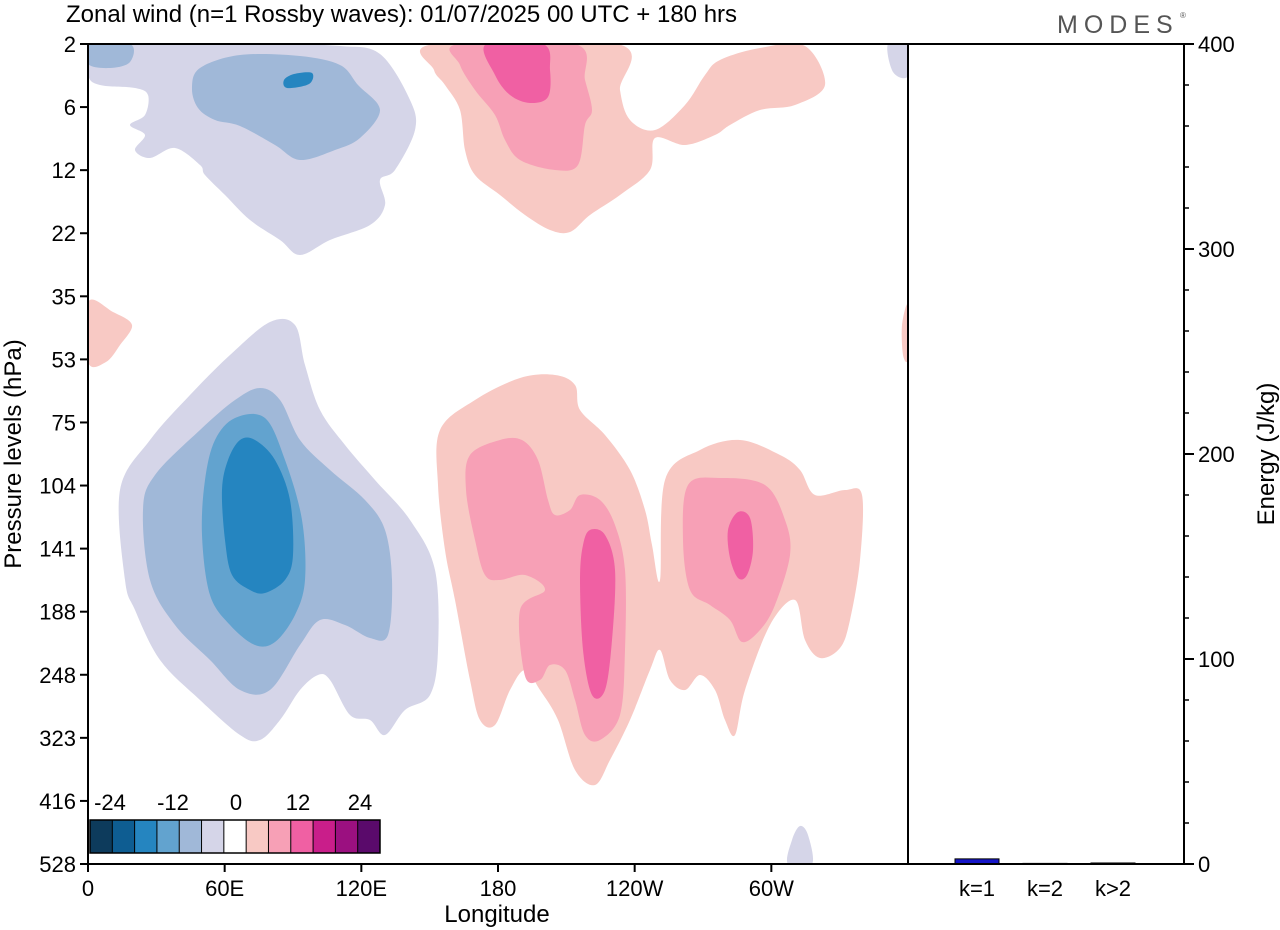 The height and width of the screenshot is (930, 1280). I want to click on y-axis-label: Pressure levels (hPa), so click(13, 453).